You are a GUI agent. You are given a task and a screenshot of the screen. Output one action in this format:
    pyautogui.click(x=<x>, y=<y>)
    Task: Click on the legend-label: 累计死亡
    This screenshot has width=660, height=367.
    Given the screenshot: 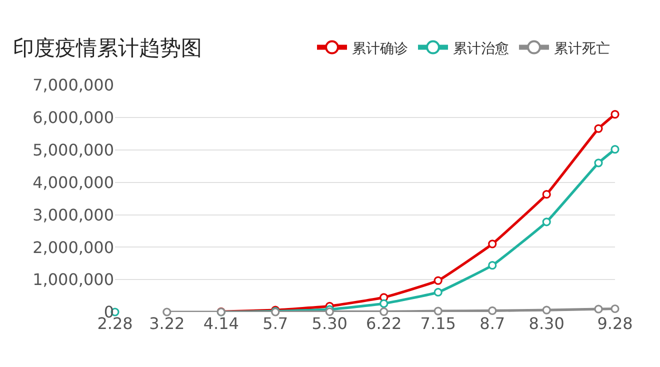 What is the action you would take?
    pyautogui.click(x=582, y=48)
    